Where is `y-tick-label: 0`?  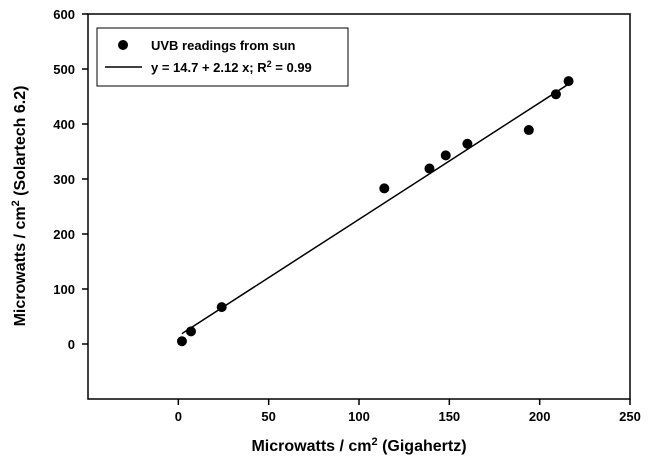
y-tick-label: 0 is located at coordinates (71, 344).